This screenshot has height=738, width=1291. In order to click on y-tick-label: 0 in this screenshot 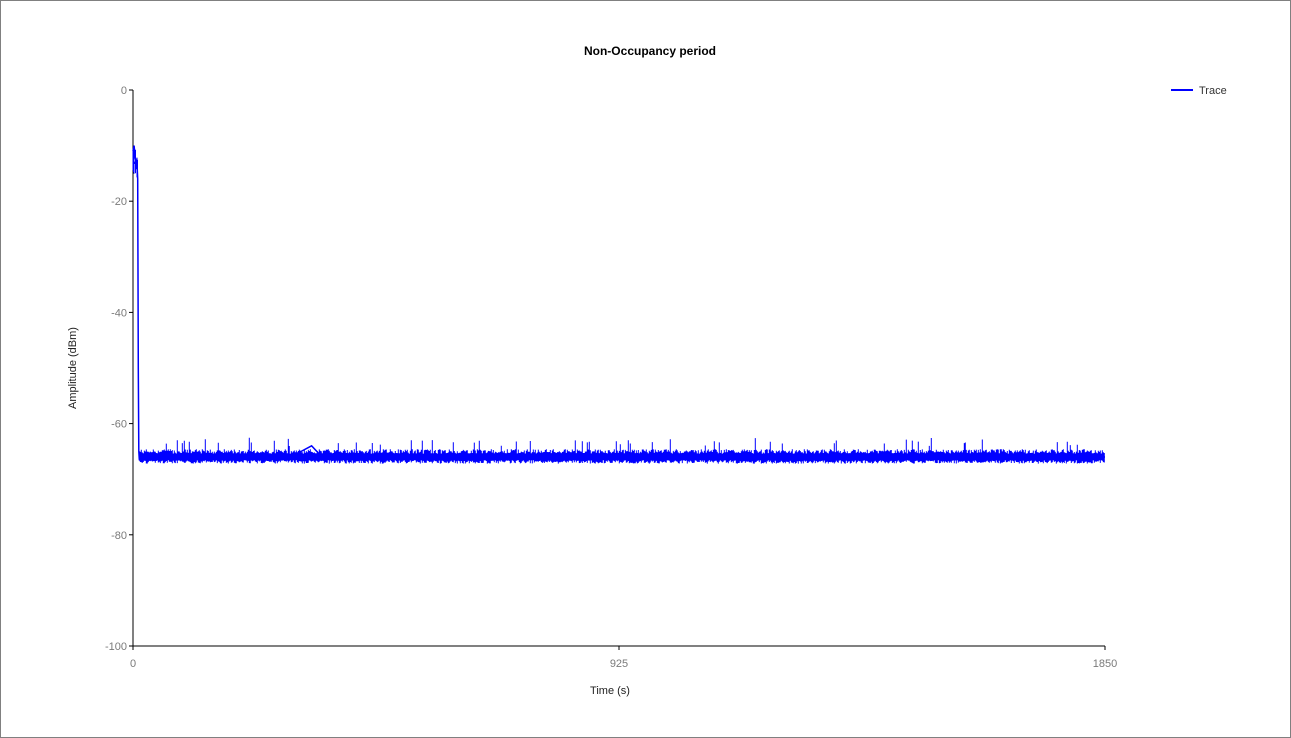, I will do `click(124, 91)`.